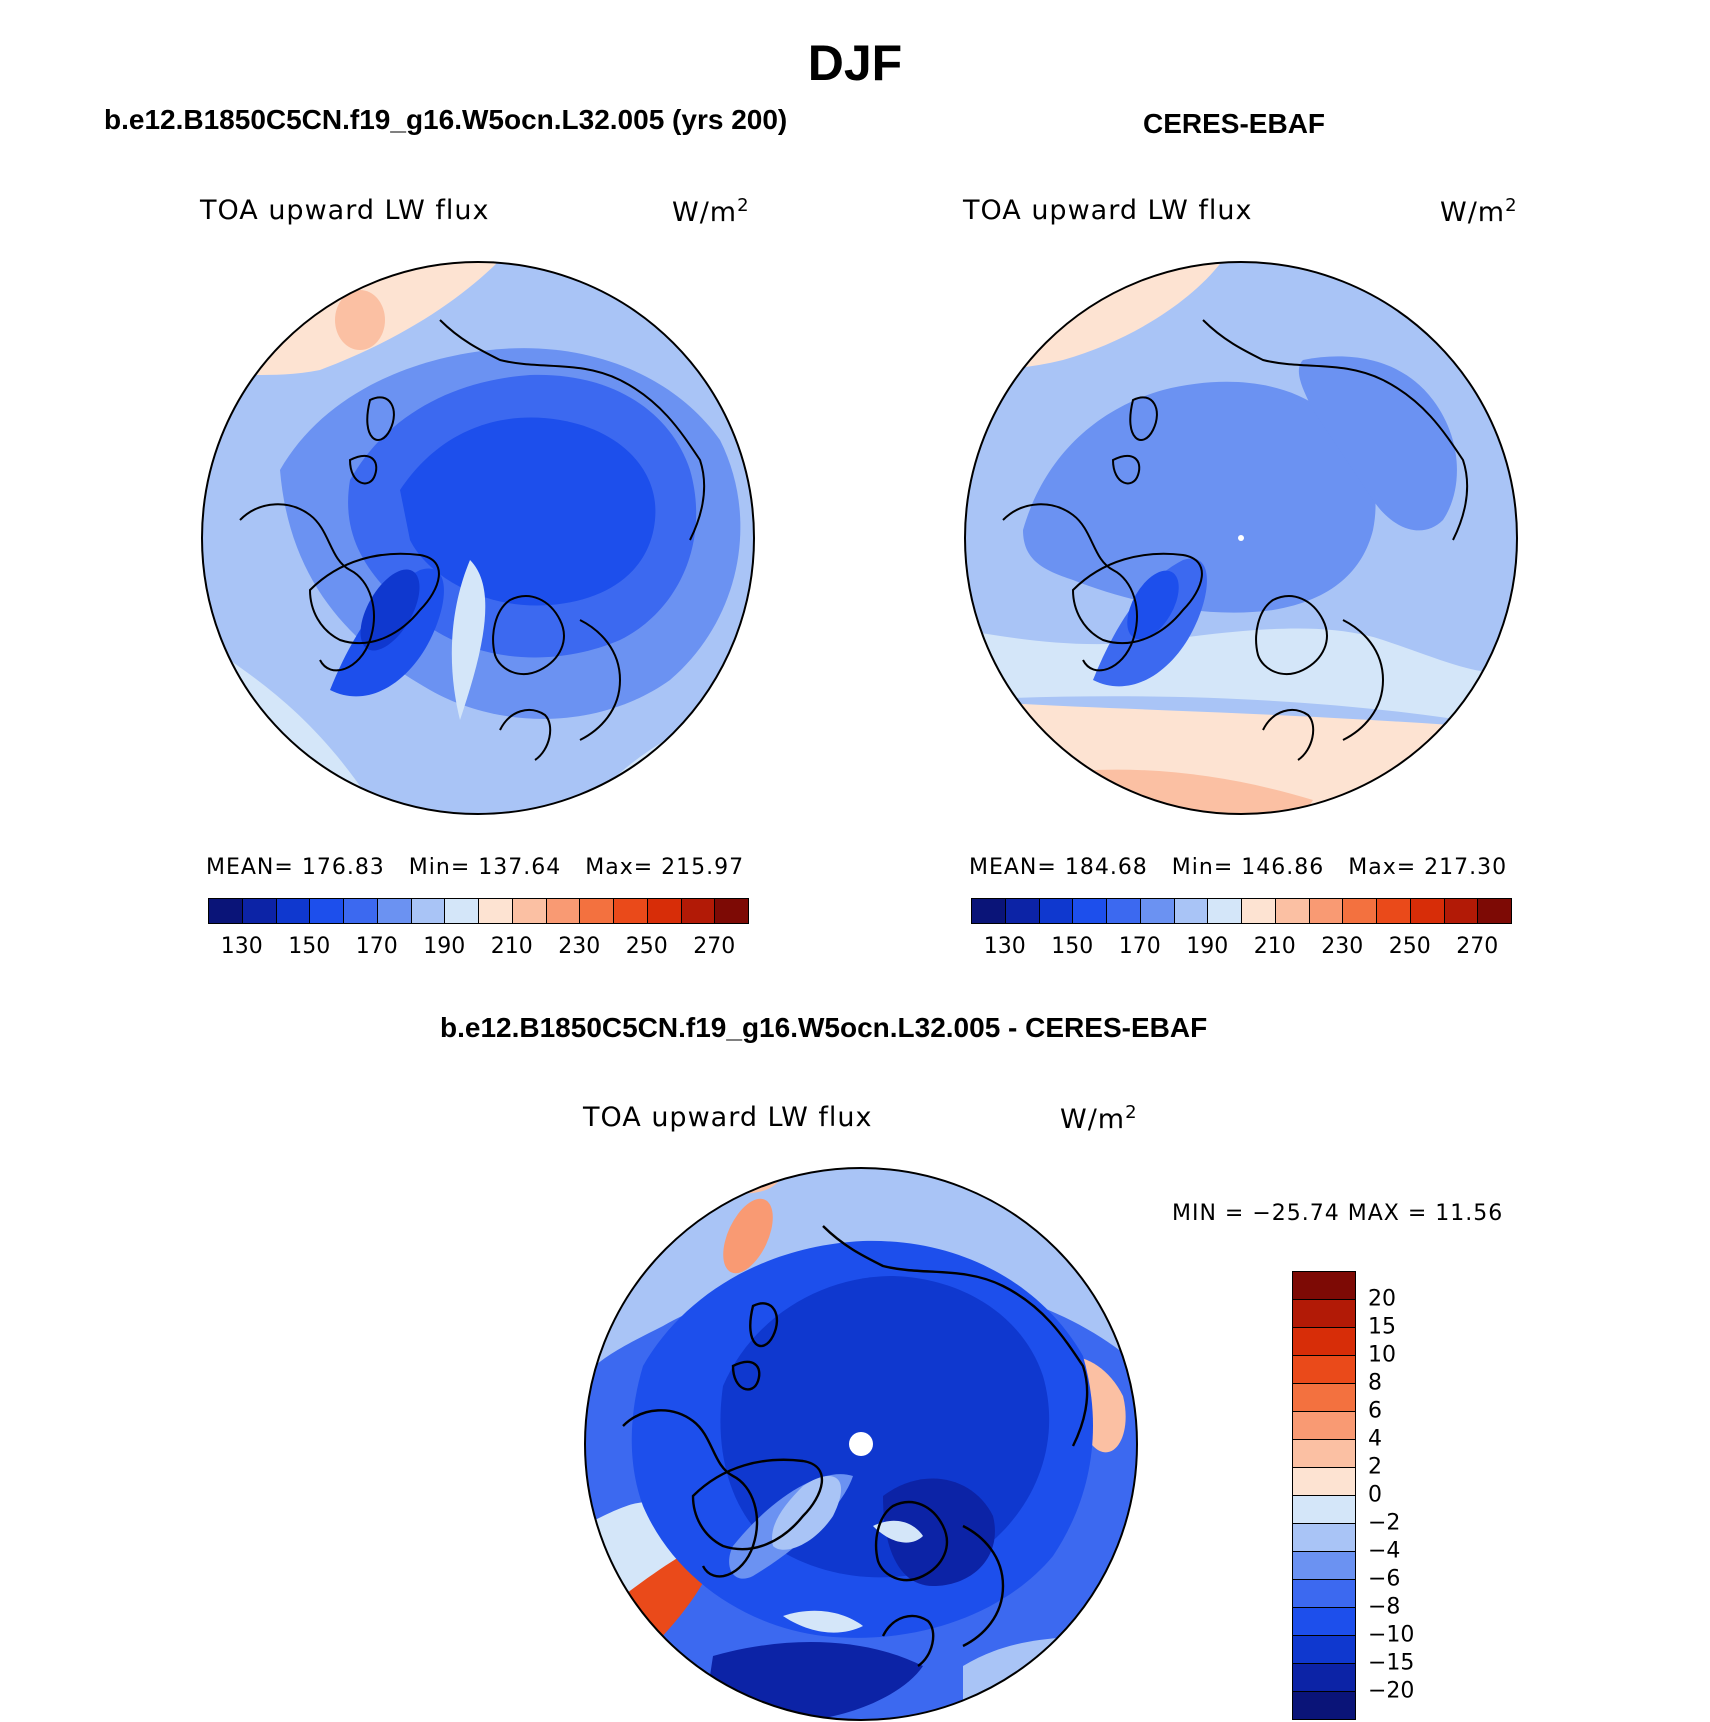 This screenshot has width=1710, height=1722. Describe the element at coordinates (1382, 1355) in the screenshot. I see `colorbar-tick-label: 10` at that location.